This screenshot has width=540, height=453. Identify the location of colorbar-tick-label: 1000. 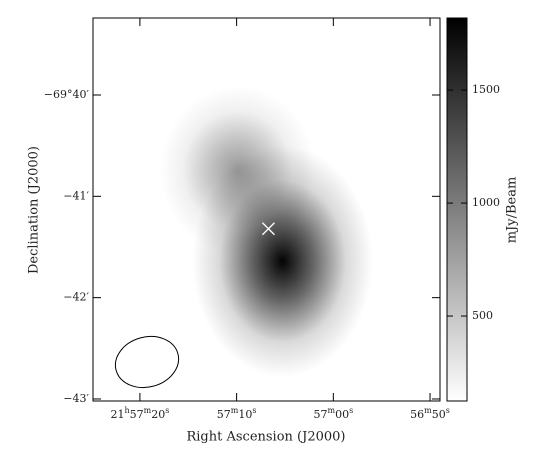
(486, 202).